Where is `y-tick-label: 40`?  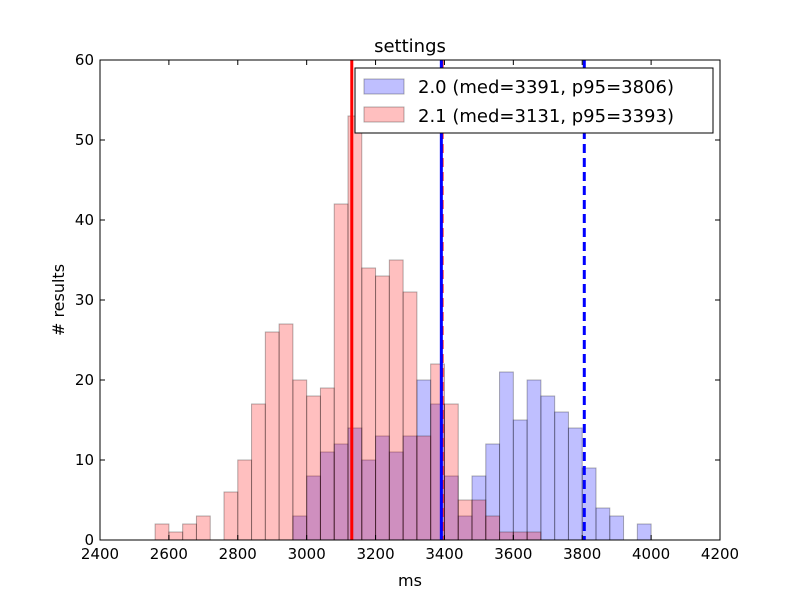
y-tick-label: 40 is located at coordinates (84, 220).